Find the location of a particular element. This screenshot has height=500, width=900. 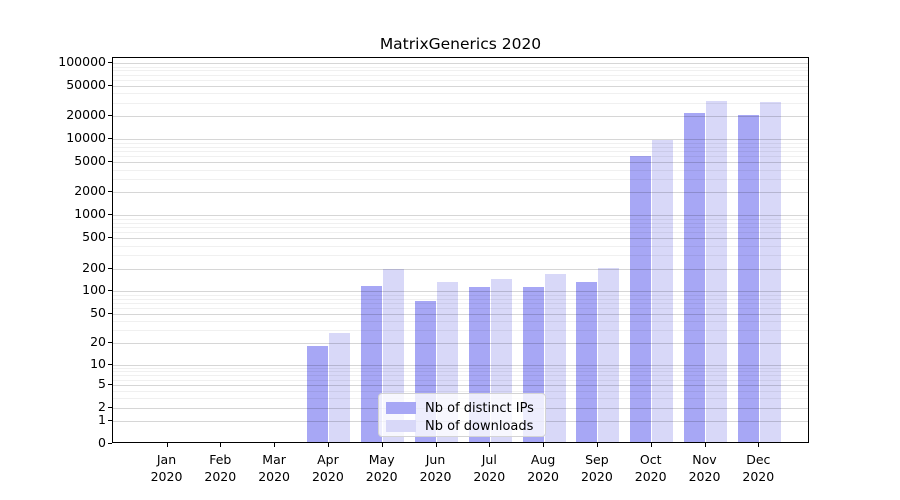

x-tick-label: May 2020 is located at coordinates (381, 468).